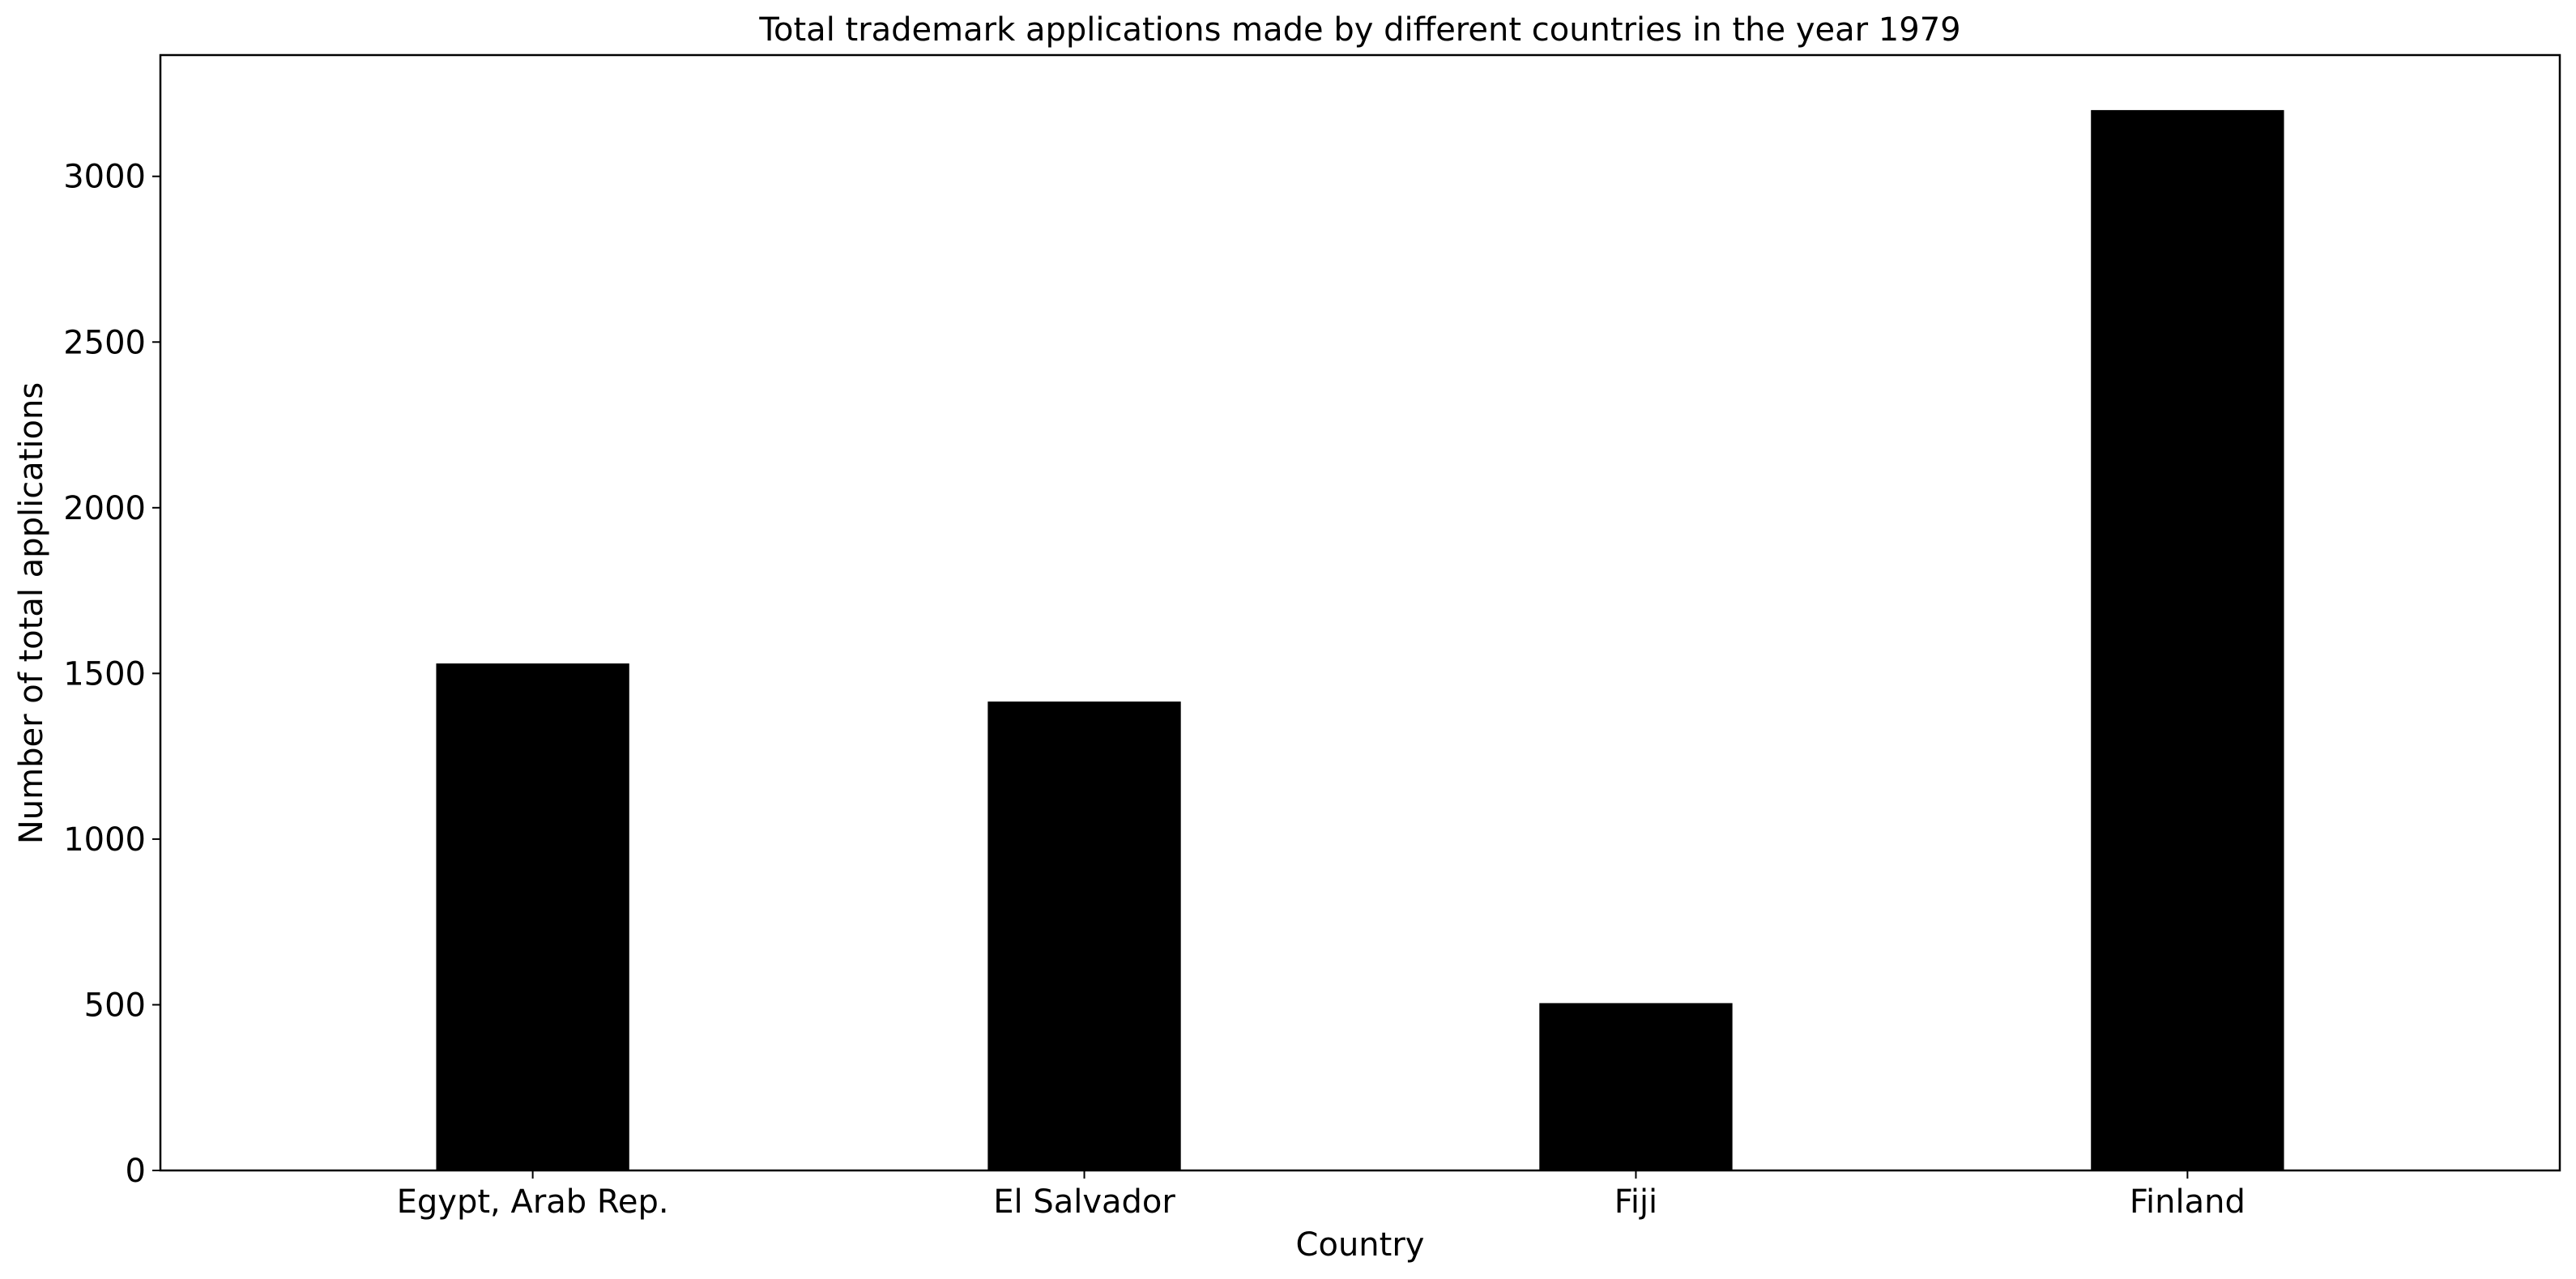 The image size is (2576, 1279). Describe the element at coordinates (105, 177) in the screenshot. I see `y-tick-label: 3000` at that location.